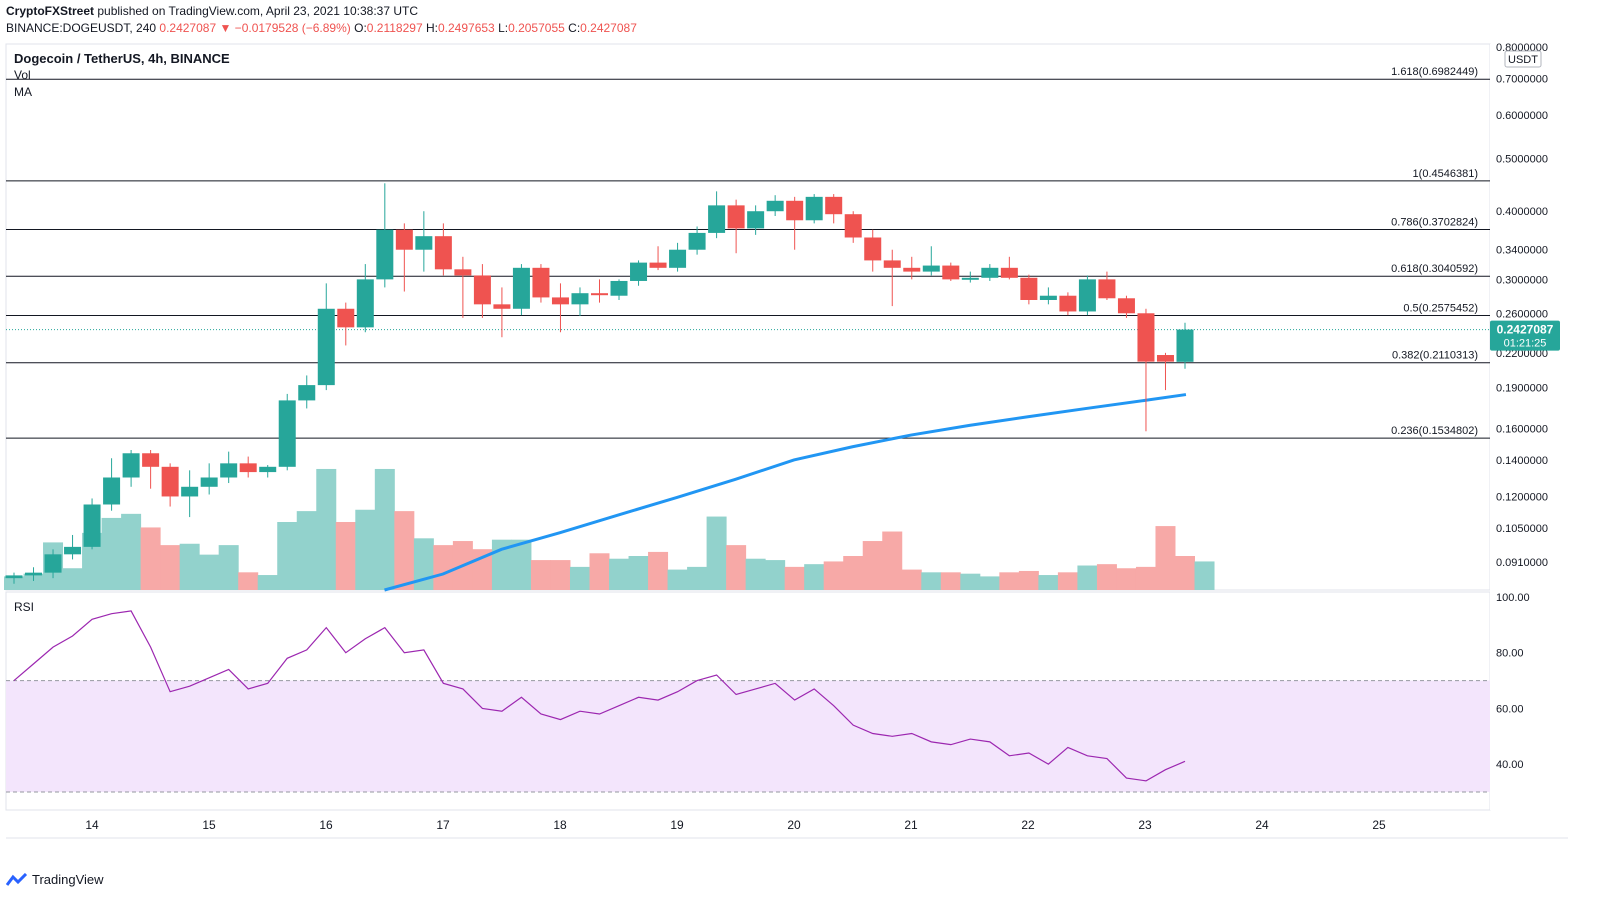 This screenshot has height=897, width=1609. Describe the element at coordinates (24, 607) in the screenshot. I see `rsi-legend: RSI` at that location.